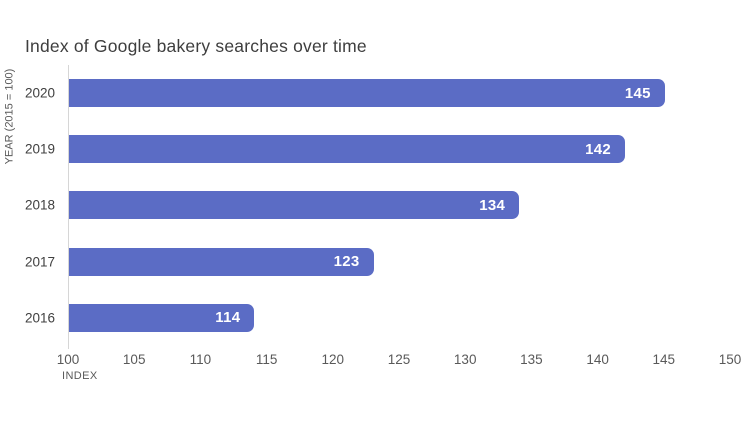 The height and width of the screenshot is (422, 750). I want to click on category-label: 2016, so click(39, 318).